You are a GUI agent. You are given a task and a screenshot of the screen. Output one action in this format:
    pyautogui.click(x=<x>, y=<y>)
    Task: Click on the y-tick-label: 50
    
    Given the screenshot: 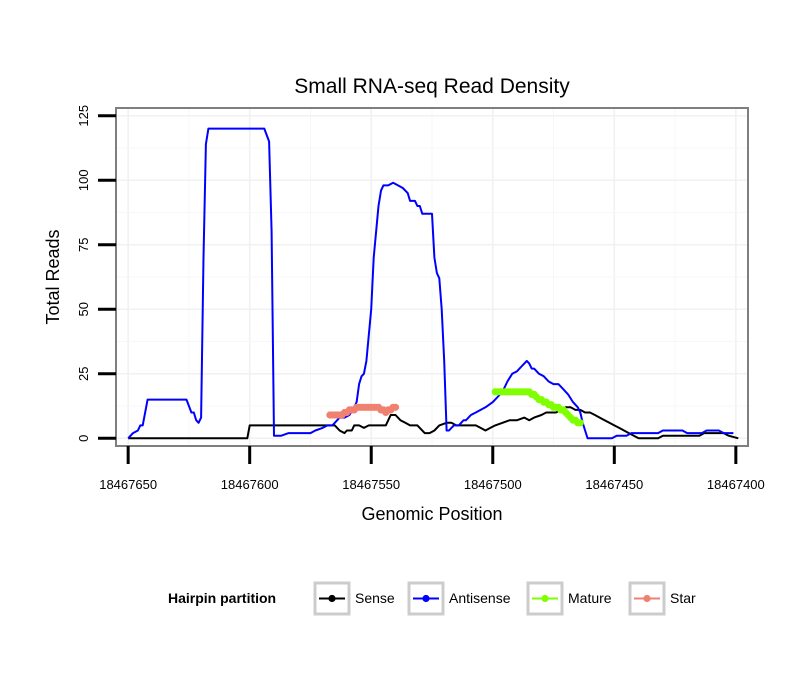 What is the action you would take?
    pyautogui.click(x=83, y=309)
    